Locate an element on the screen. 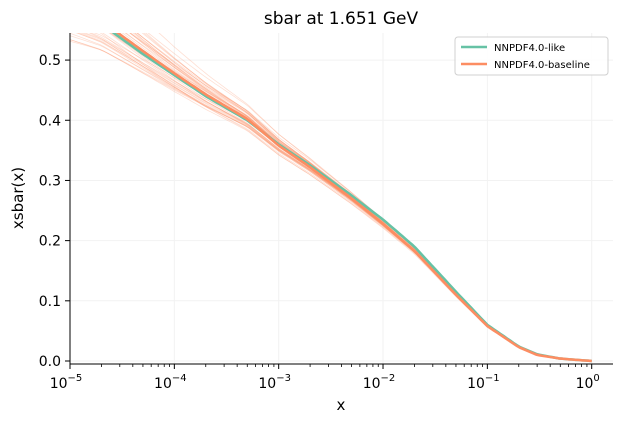  x-tick-label: 10⁻² is located at coordinates (379, 382).